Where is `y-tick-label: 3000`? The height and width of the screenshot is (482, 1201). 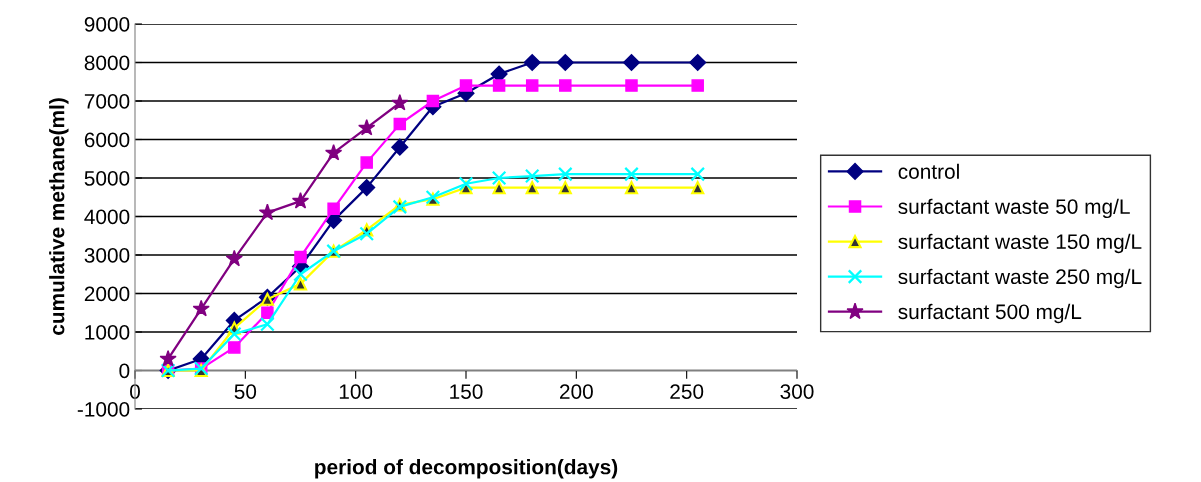
y-tick-label: 3000 is located at coordinates (107, 255).